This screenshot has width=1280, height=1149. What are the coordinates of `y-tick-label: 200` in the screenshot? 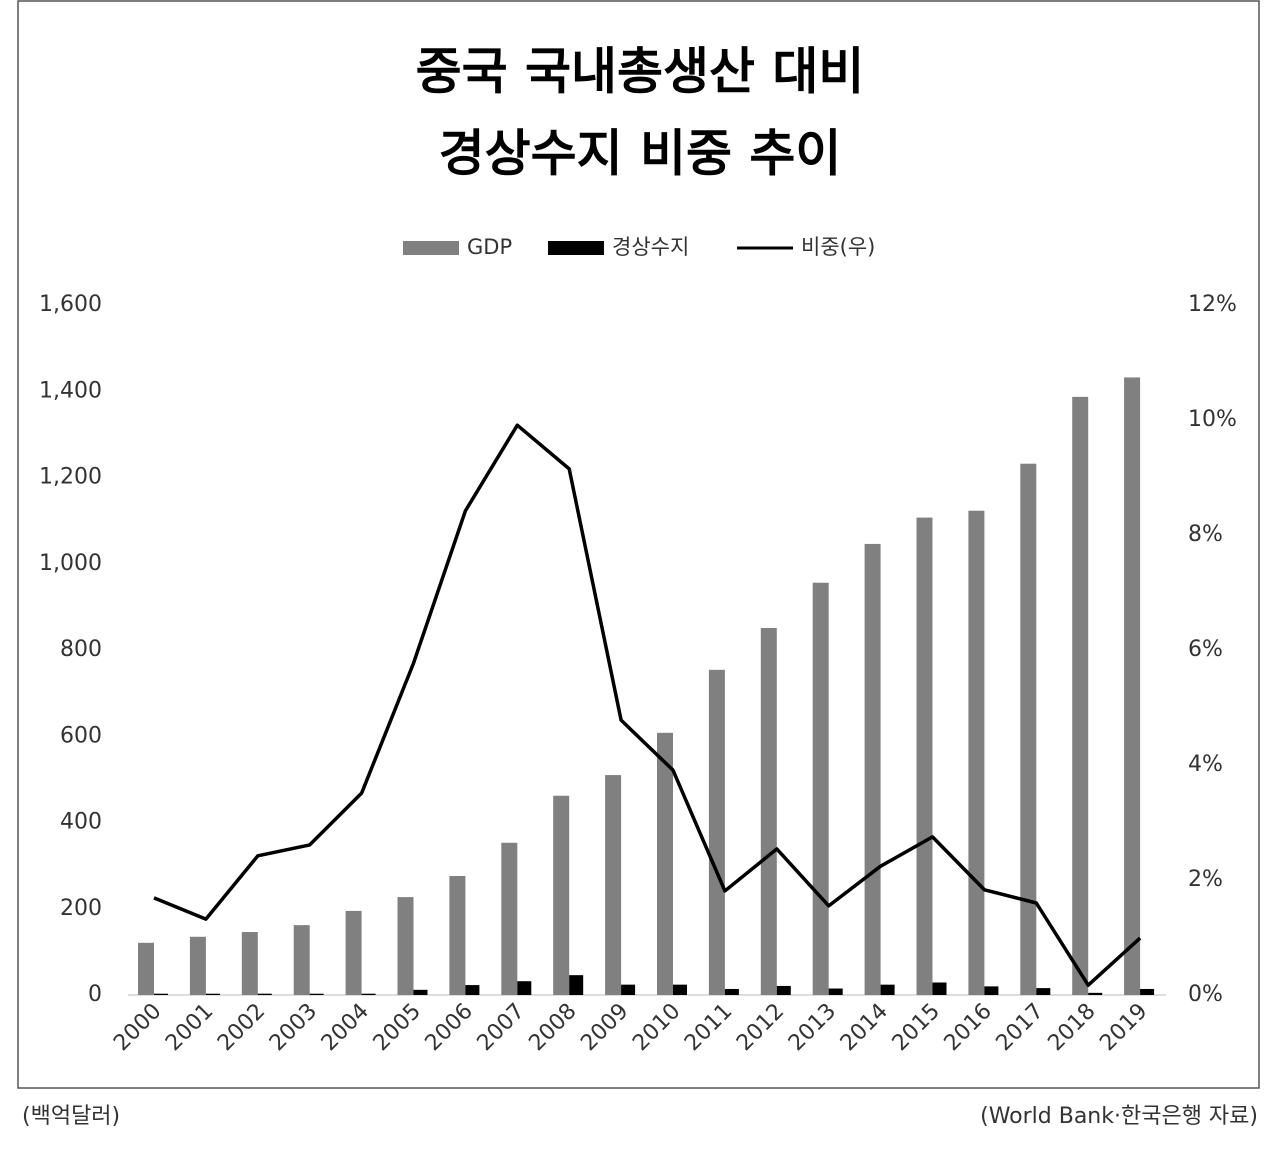 It's located at (81, 908).